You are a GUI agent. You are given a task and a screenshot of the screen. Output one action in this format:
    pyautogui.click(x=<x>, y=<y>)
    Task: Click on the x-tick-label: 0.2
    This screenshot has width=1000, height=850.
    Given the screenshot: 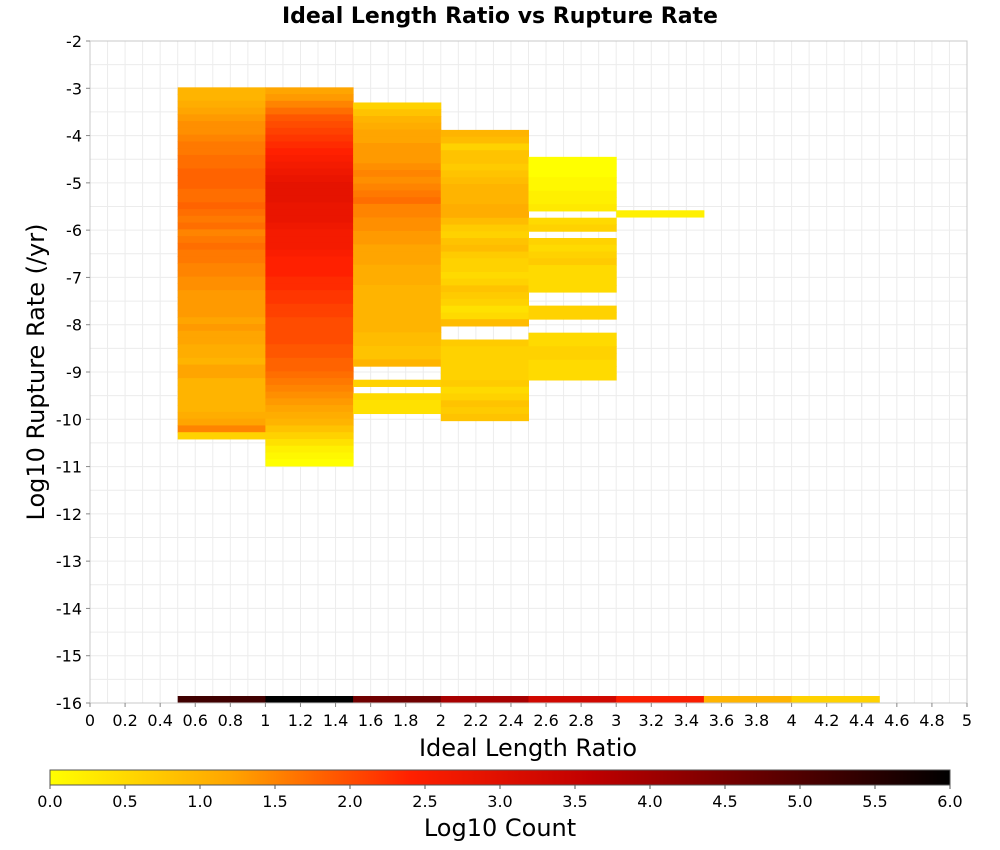 What is the action you would take?
    pyautogui.click(x=124, y=720)
    